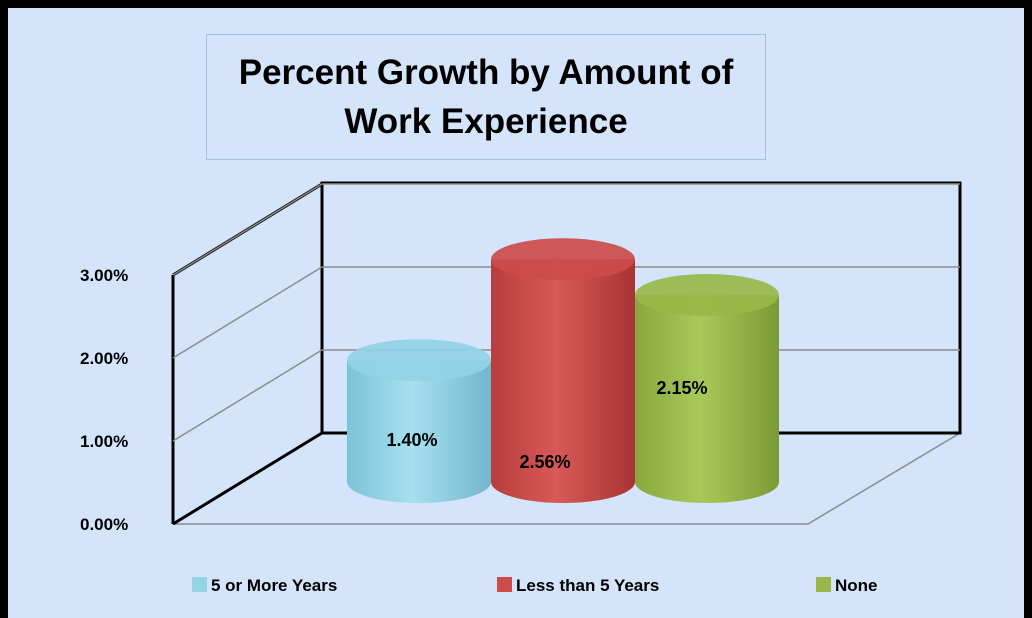 The image size is (1032, 618). Describe the element at coordinates (247, 478) in the screenshot. I see `chart-side-wall-bottom` at that location.